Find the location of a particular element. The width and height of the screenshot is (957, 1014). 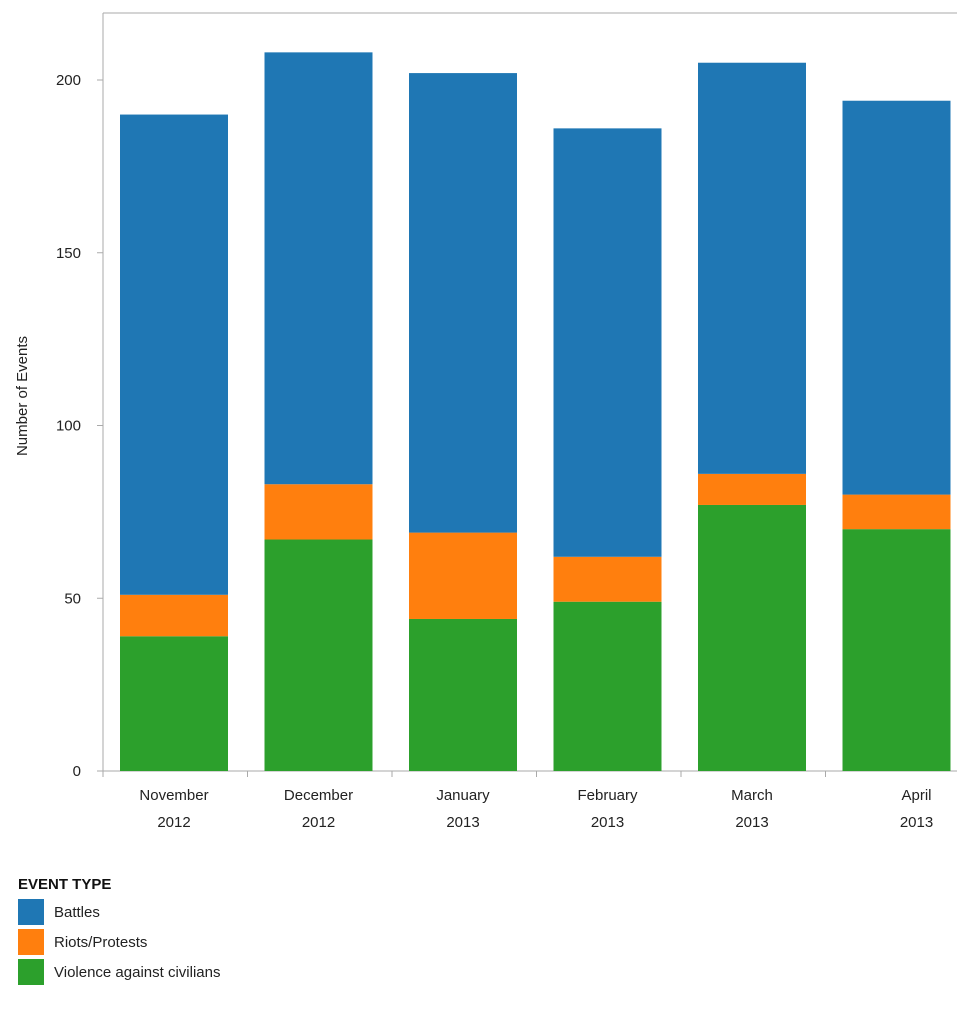

legend-item-battles: Battles is located at coordinates (119, 912).